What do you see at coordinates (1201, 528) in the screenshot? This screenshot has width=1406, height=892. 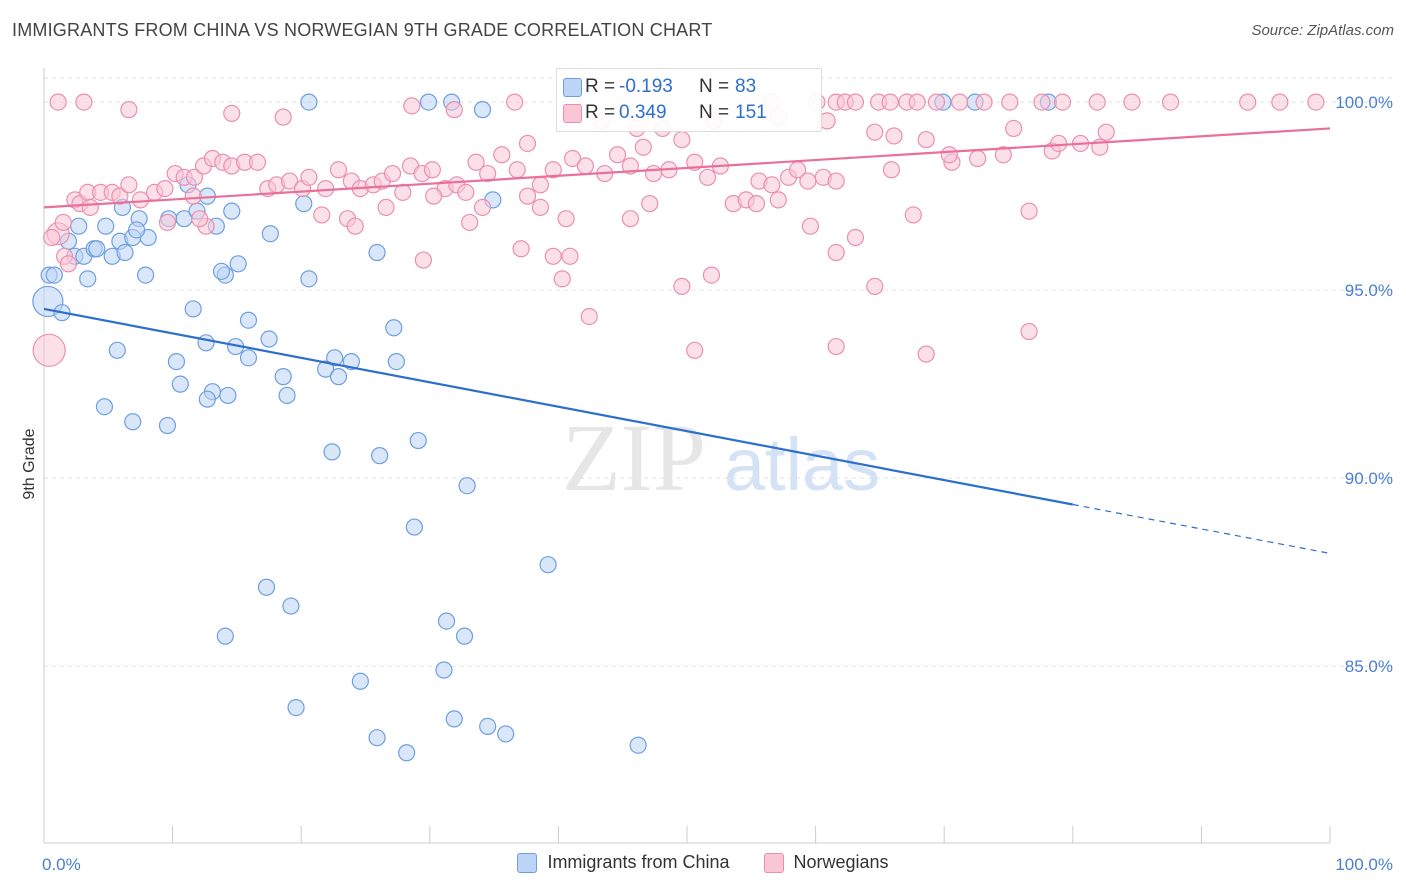 I see `trendline-extension` at bounding box center [1201, 528].